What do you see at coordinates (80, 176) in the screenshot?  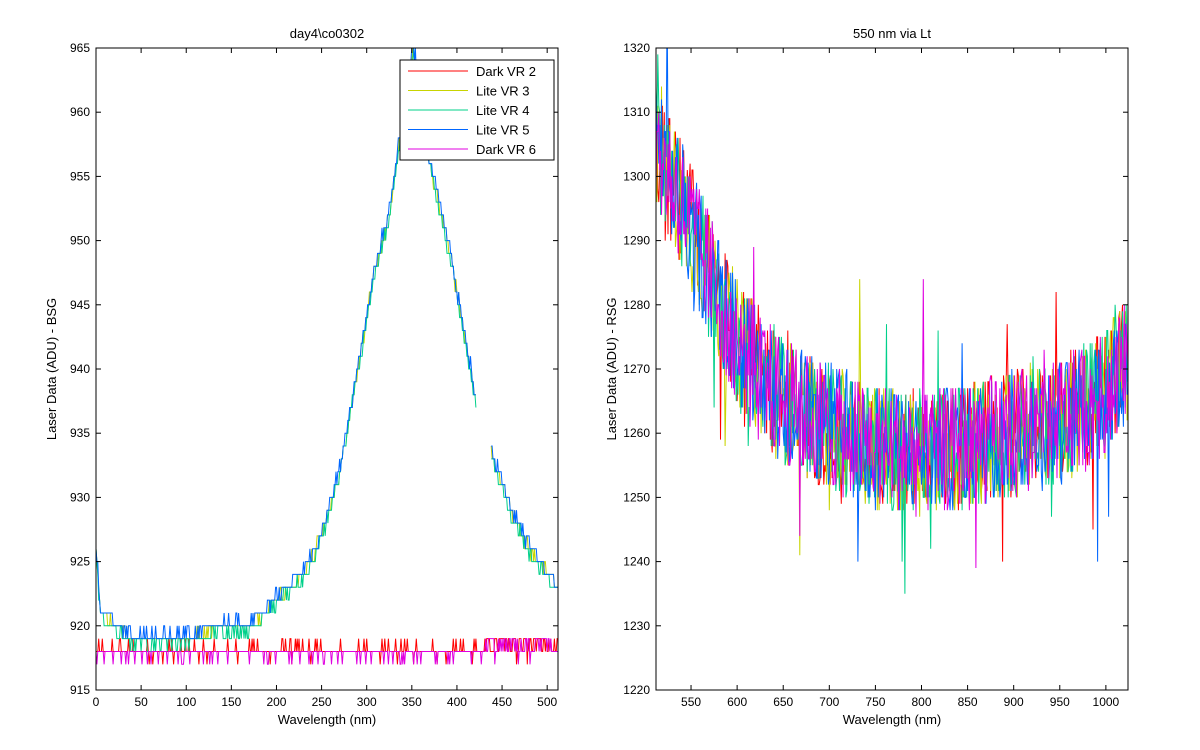 I see `y-tick-label: 955` at bounding box center [80, 176].